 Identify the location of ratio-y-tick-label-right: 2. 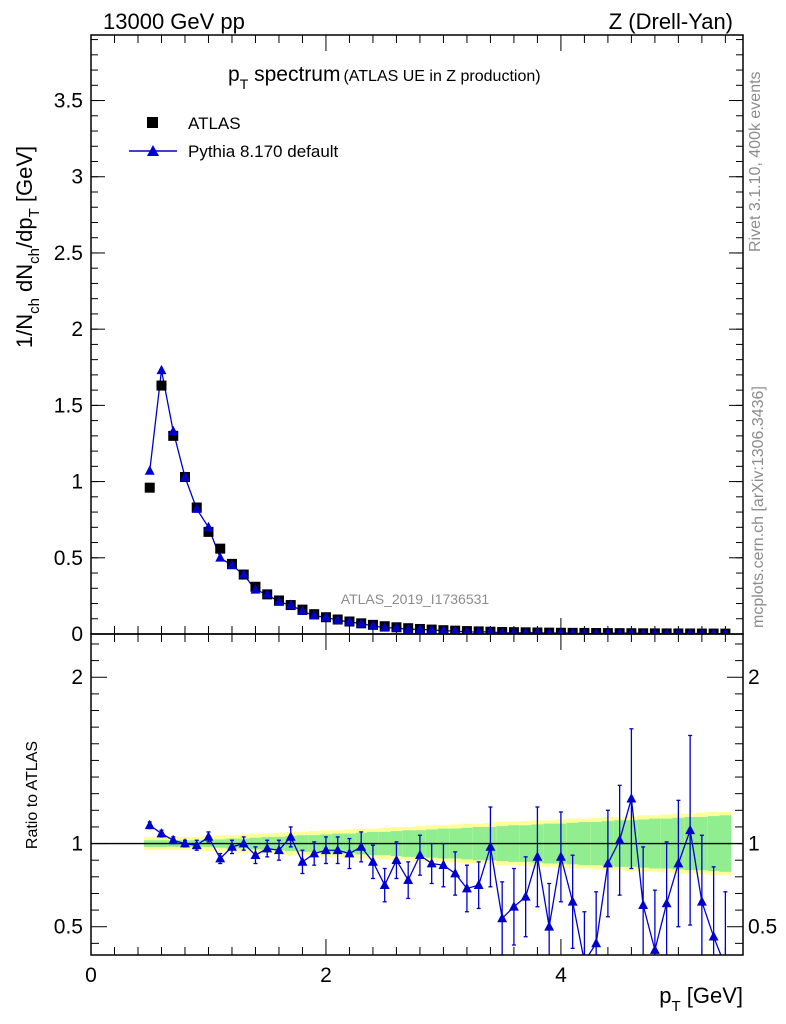
(754, 677).